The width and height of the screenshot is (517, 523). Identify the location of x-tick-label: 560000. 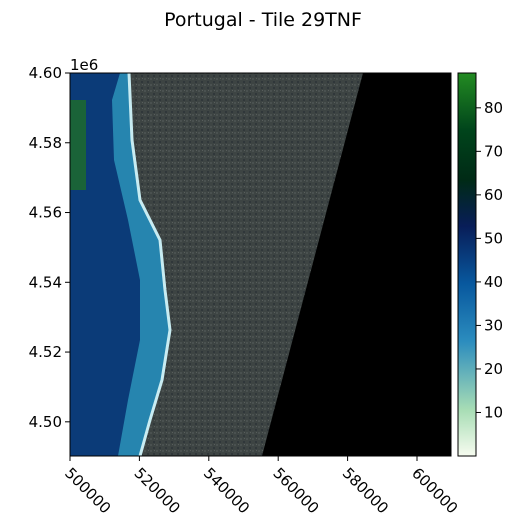
(295, 490).